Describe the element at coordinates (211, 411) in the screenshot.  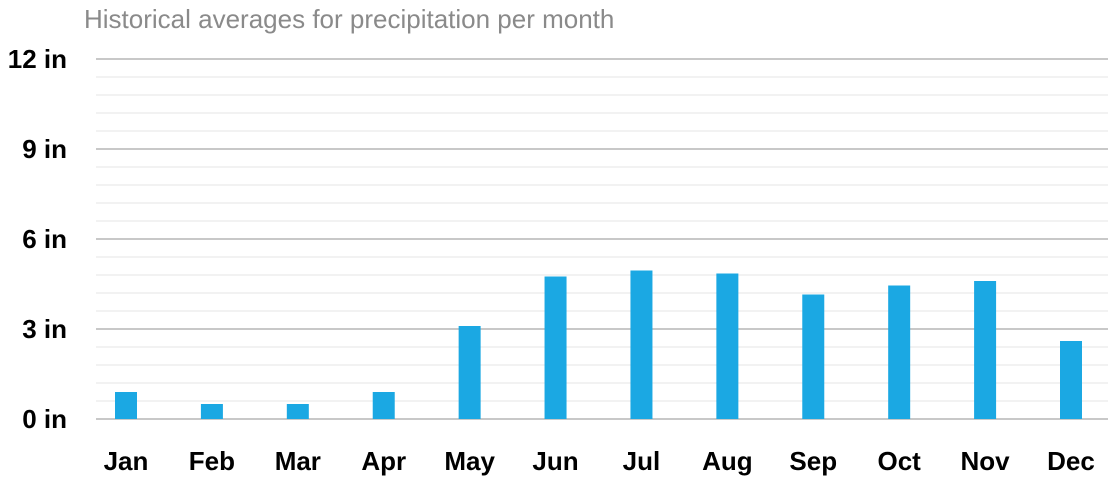
I see `bar-feb` at that location.